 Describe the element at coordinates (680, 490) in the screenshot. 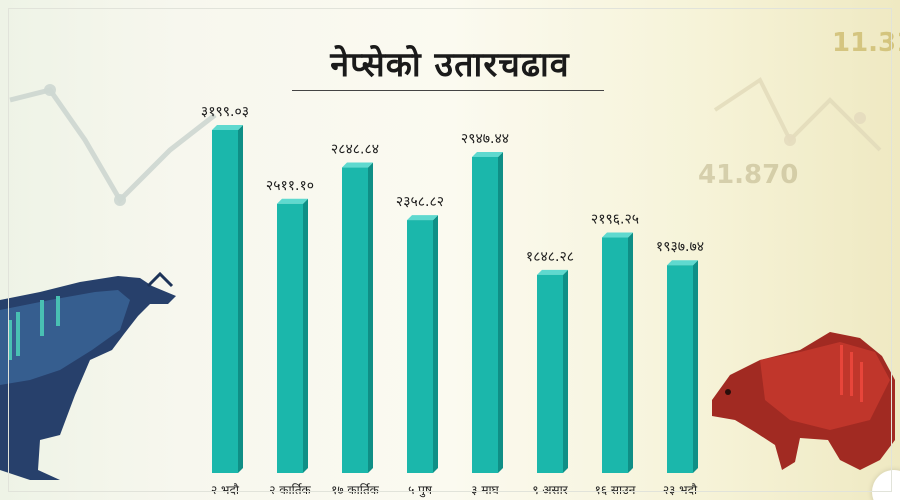

I see `category-label: २३ भदौ` at that location.